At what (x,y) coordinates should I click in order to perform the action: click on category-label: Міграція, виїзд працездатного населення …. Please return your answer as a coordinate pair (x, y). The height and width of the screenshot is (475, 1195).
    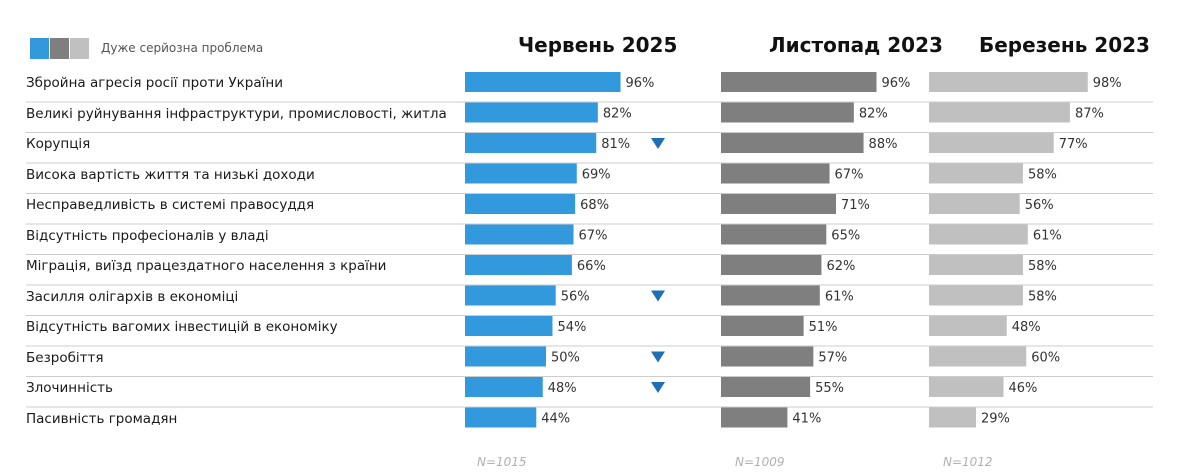
    Looking at the image, I should click on (206, 266).